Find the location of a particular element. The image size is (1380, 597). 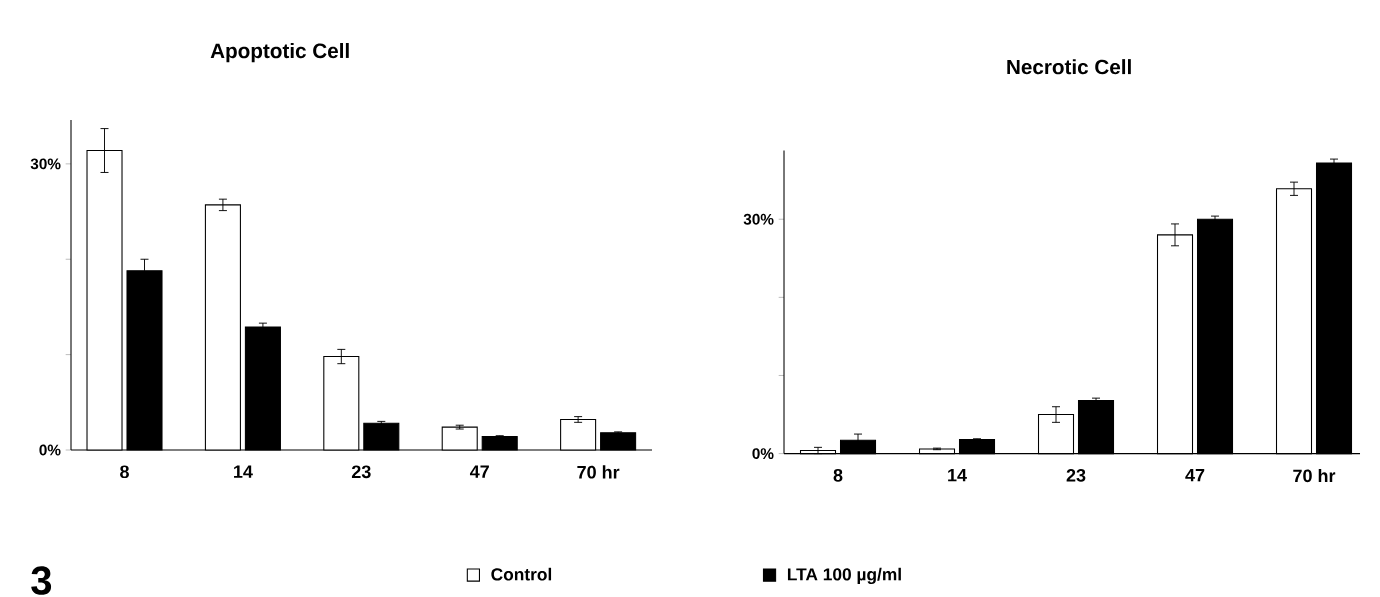

chart-title: Necrotic Cell is located at coordinates (1069, 67).